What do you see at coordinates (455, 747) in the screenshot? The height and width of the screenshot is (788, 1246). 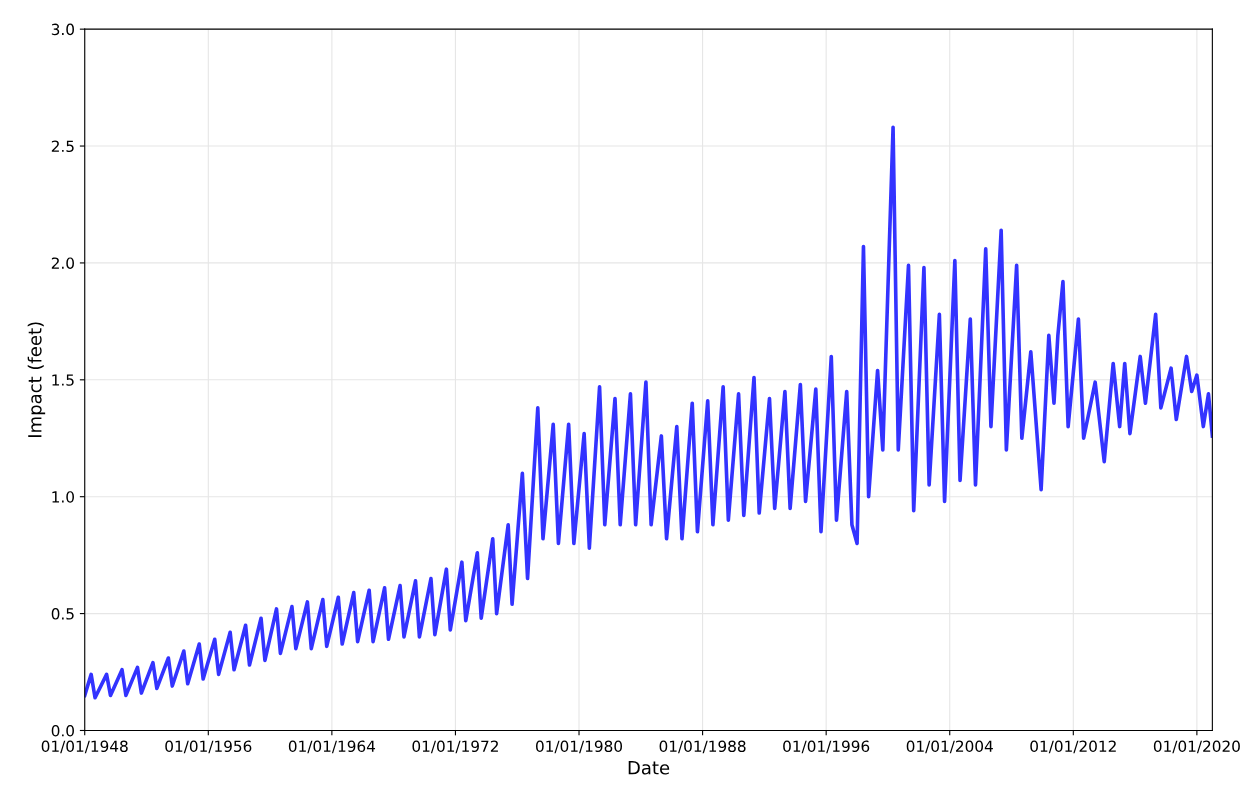 I see `x-tick-label: 01/01/1972` at bounding box center [455, 747].